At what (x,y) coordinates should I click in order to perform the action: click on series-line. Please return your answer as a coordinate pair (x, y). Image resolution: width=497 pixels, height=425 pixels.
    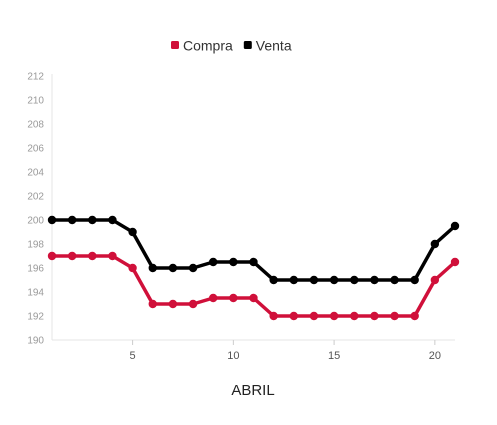
    Looking at the image, I should click on (253, 250).